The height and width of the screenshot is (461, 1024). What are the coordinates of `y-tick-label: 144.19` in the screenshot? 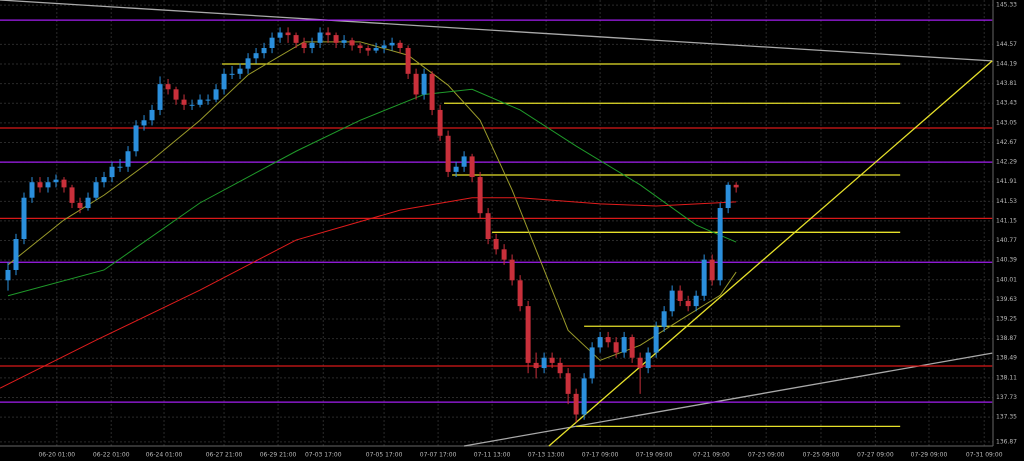 It's located at (1006, 64).